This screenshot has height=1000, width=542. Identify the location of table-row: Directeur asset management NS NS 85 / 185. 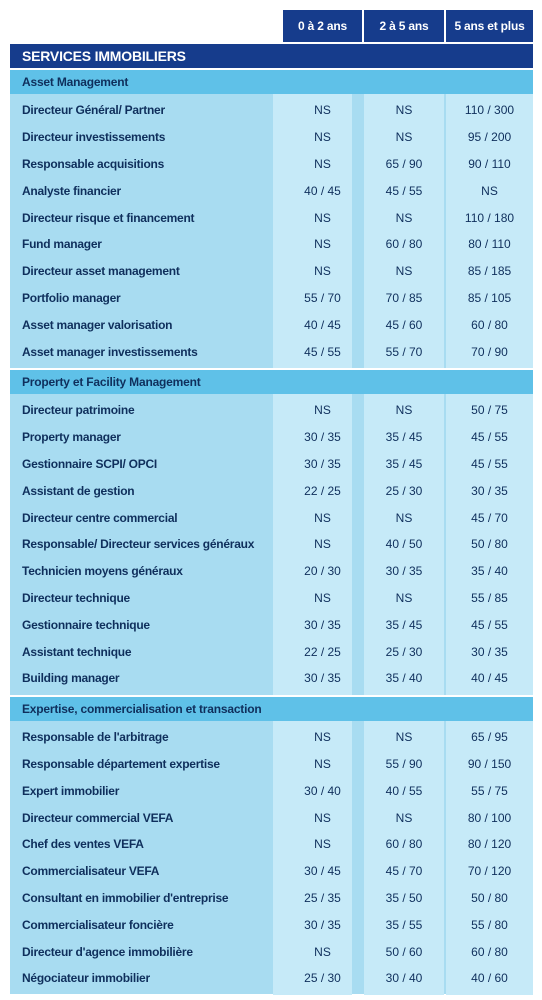
(271, 271).